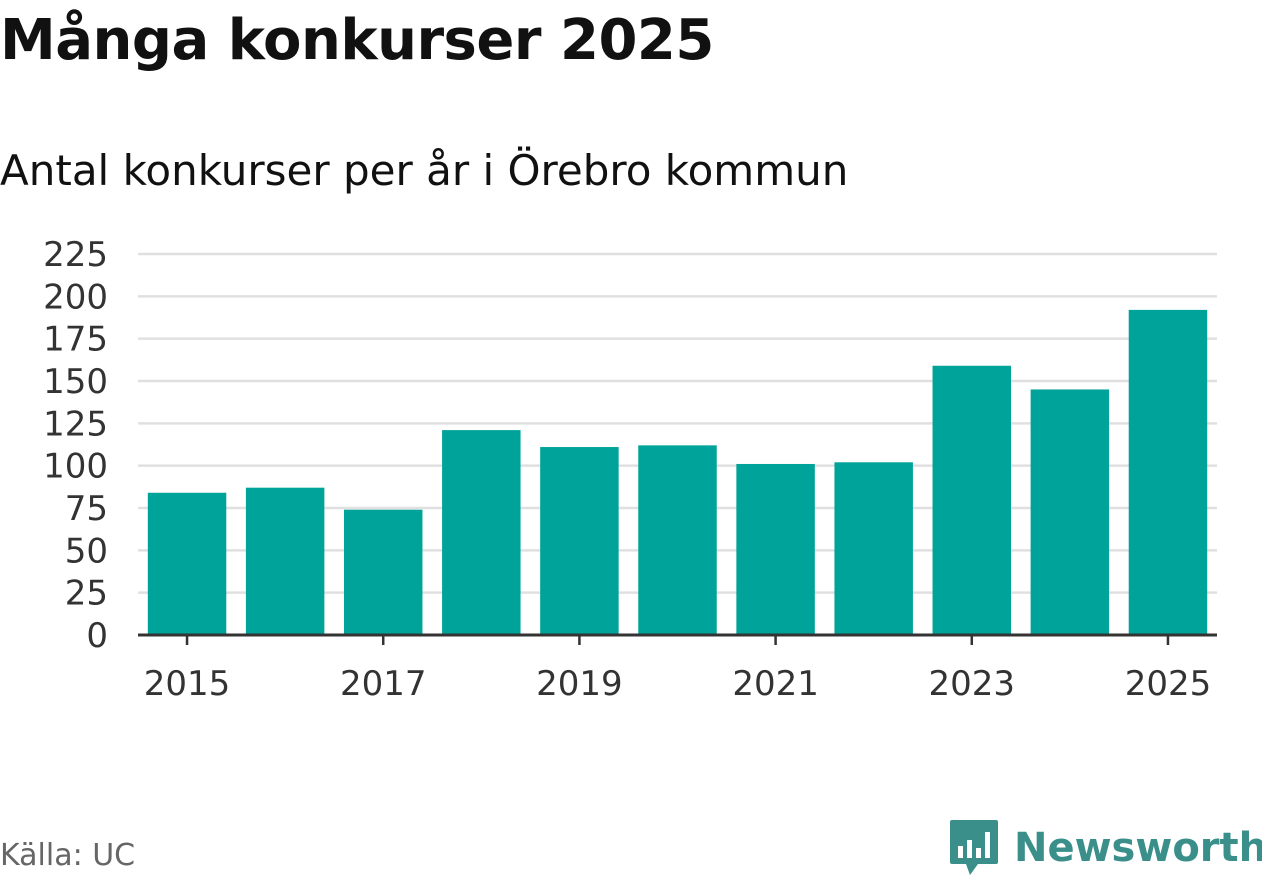 The image size is (1262, 879). Describe the element at coordinates (97, 636) in the screenshot. I see `y-tick-label-0: 0` at that location.